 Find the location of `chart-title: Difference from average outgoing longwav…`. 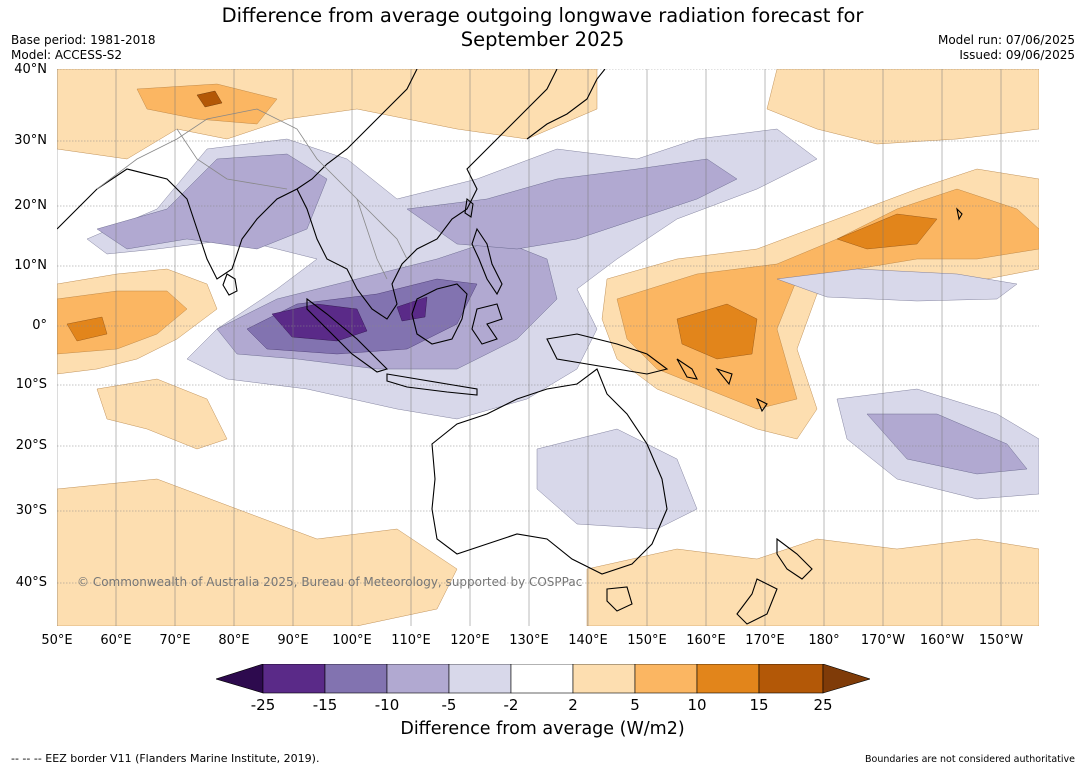

chart-title: Difference from average outgoing longwav… is located at coordinates (542, 28).